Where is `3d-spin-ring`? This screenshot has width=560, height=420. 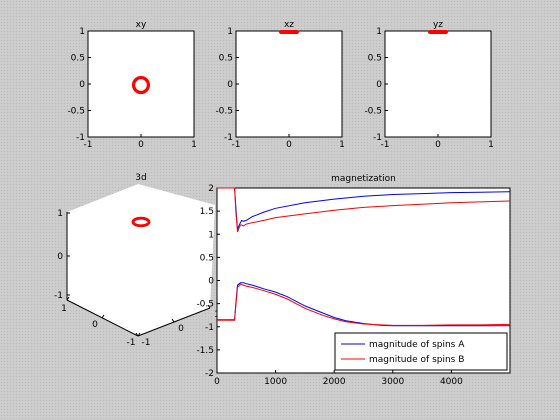 3d-spin-ring is located at coordinates (141, 222).